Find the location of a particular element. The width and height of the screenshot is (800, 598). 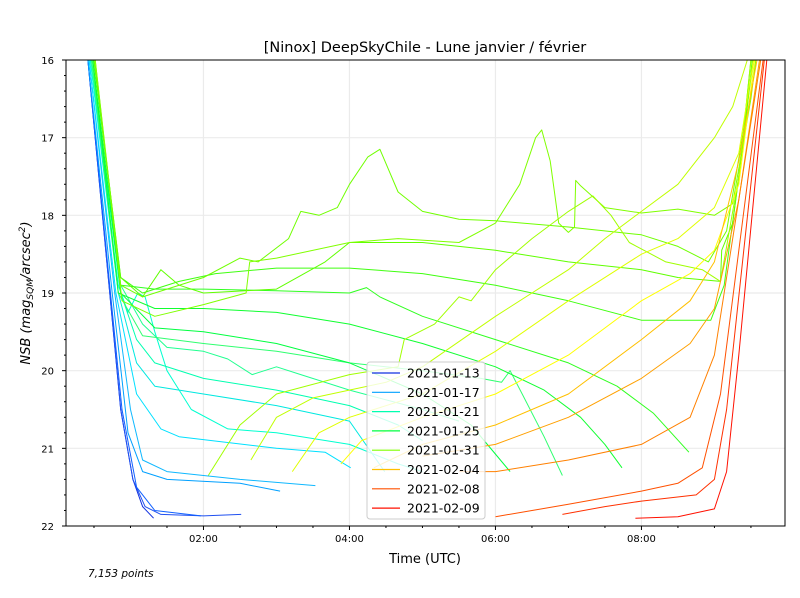

y-axis-label: NSB (magSQM/arcsec2) is located at coordinates (27, 292).